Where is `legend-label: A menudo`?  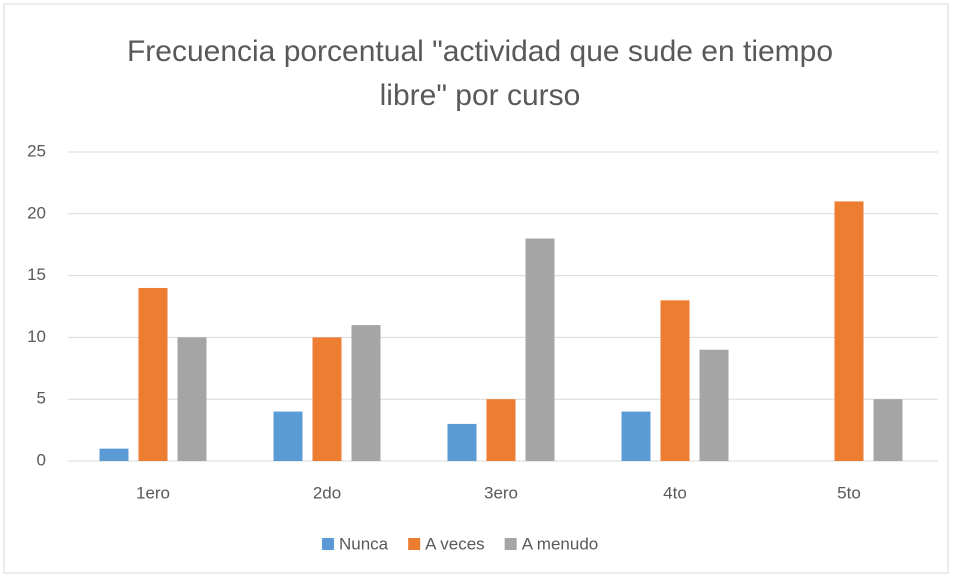 legend-label: A menudo is located at coordinates (560, 543).